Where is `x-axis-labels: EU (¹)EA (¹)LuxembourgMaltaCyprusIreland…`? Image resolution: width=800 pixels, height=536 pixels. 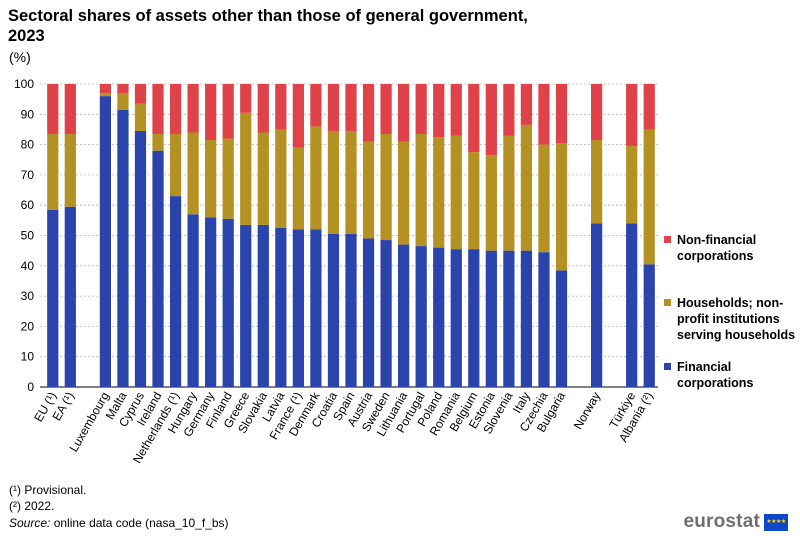 x-axis-labels: EU (¹)EA (¹)LuxembourgMaltaCyprusIreland… is located at coordinates (343, 427).